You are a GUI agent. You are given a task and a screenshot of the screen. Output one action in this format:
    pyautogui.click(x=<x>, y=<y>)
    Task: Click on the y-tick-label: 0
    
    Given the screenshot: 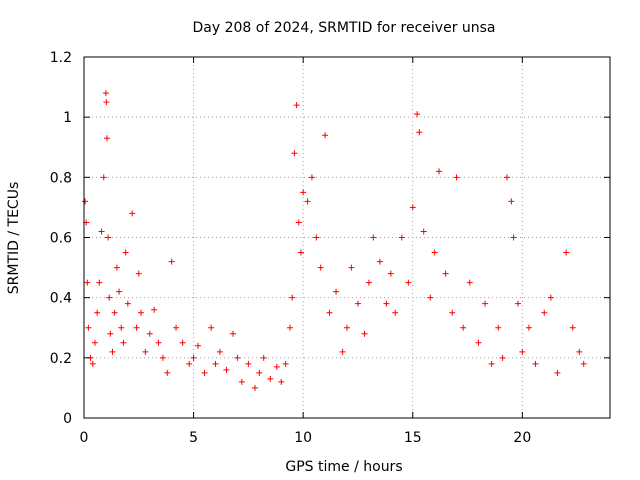 What is the action you would take?
    pyautogui.click(x=67, y=419)
    